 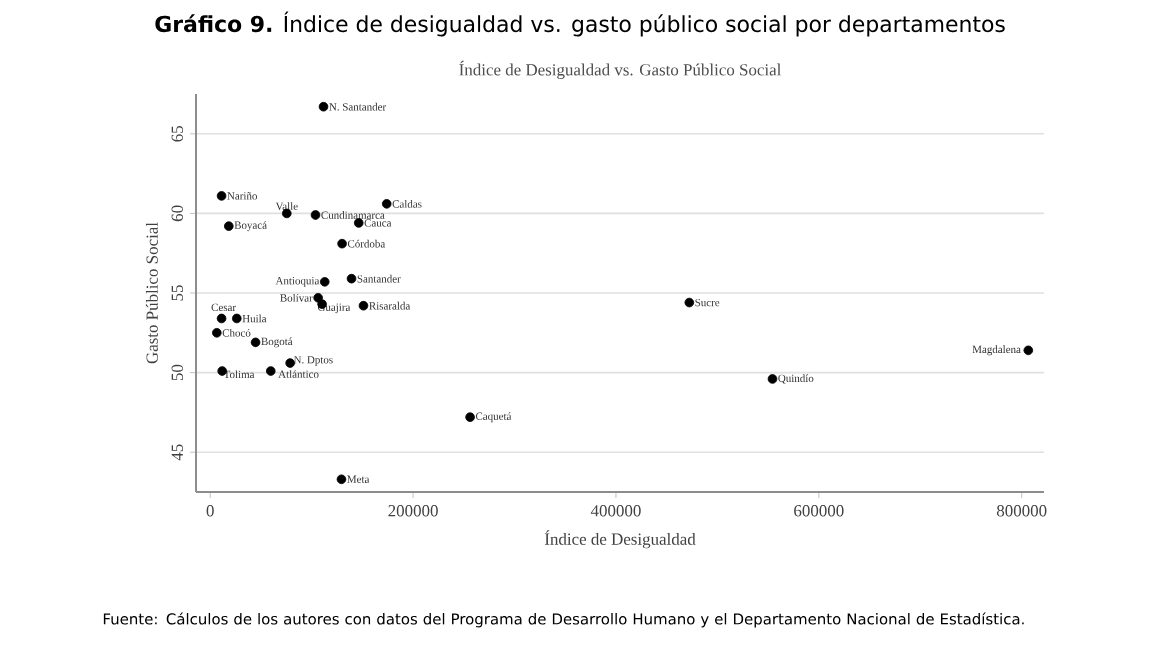 What do you see at coordinates (615, 511) in the screenshot?
I see `x-tick-label: 400000` at bounding box center [615, 511].